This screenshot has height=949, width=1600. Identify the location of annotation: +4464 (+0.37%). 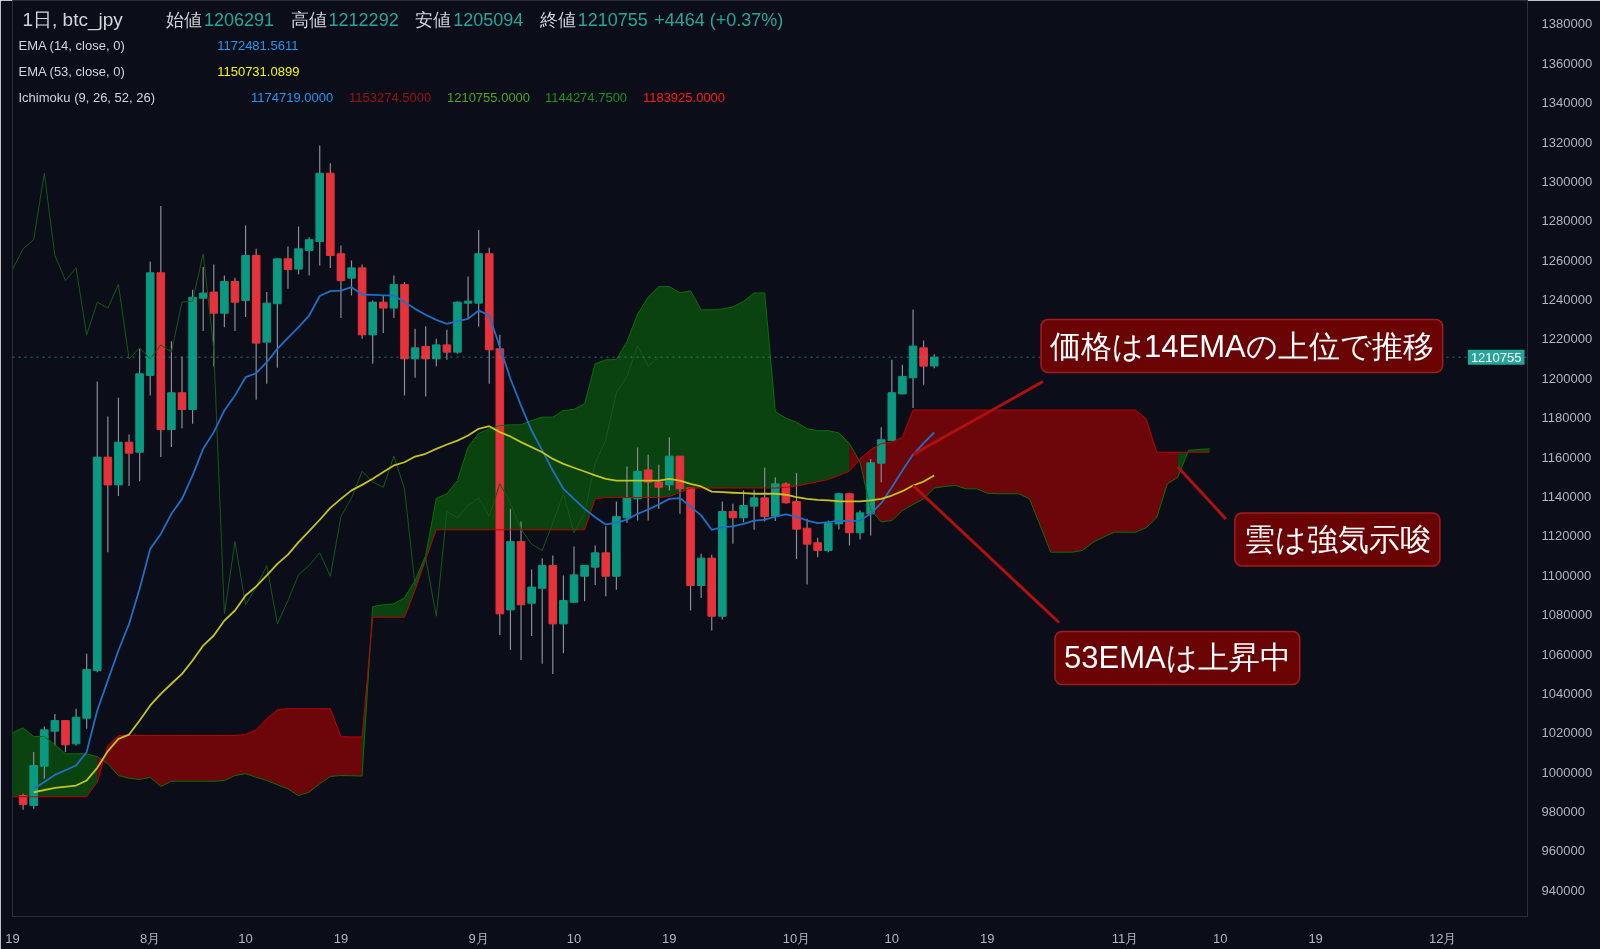
(719, 19).